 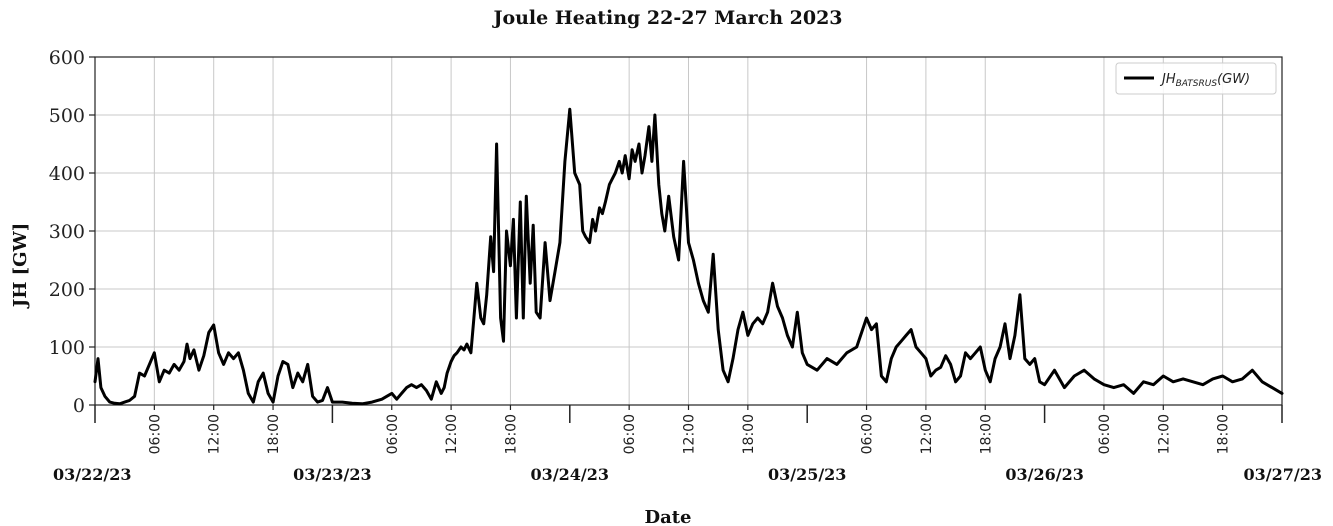 I want to click on legend-label-suffix: (GW), so click(x=1233, y=79).